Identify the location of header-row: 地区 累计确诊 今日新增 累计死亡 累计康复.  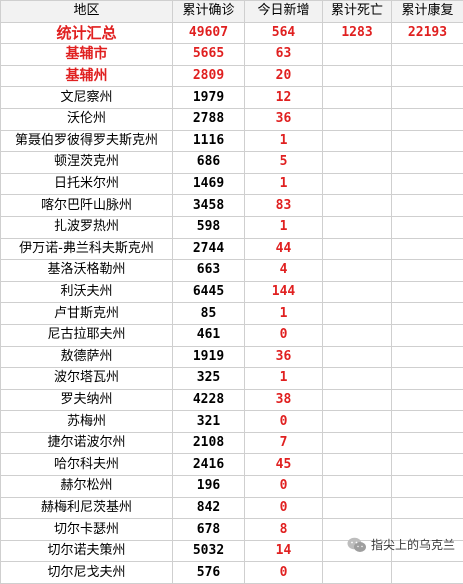
(232, 12).